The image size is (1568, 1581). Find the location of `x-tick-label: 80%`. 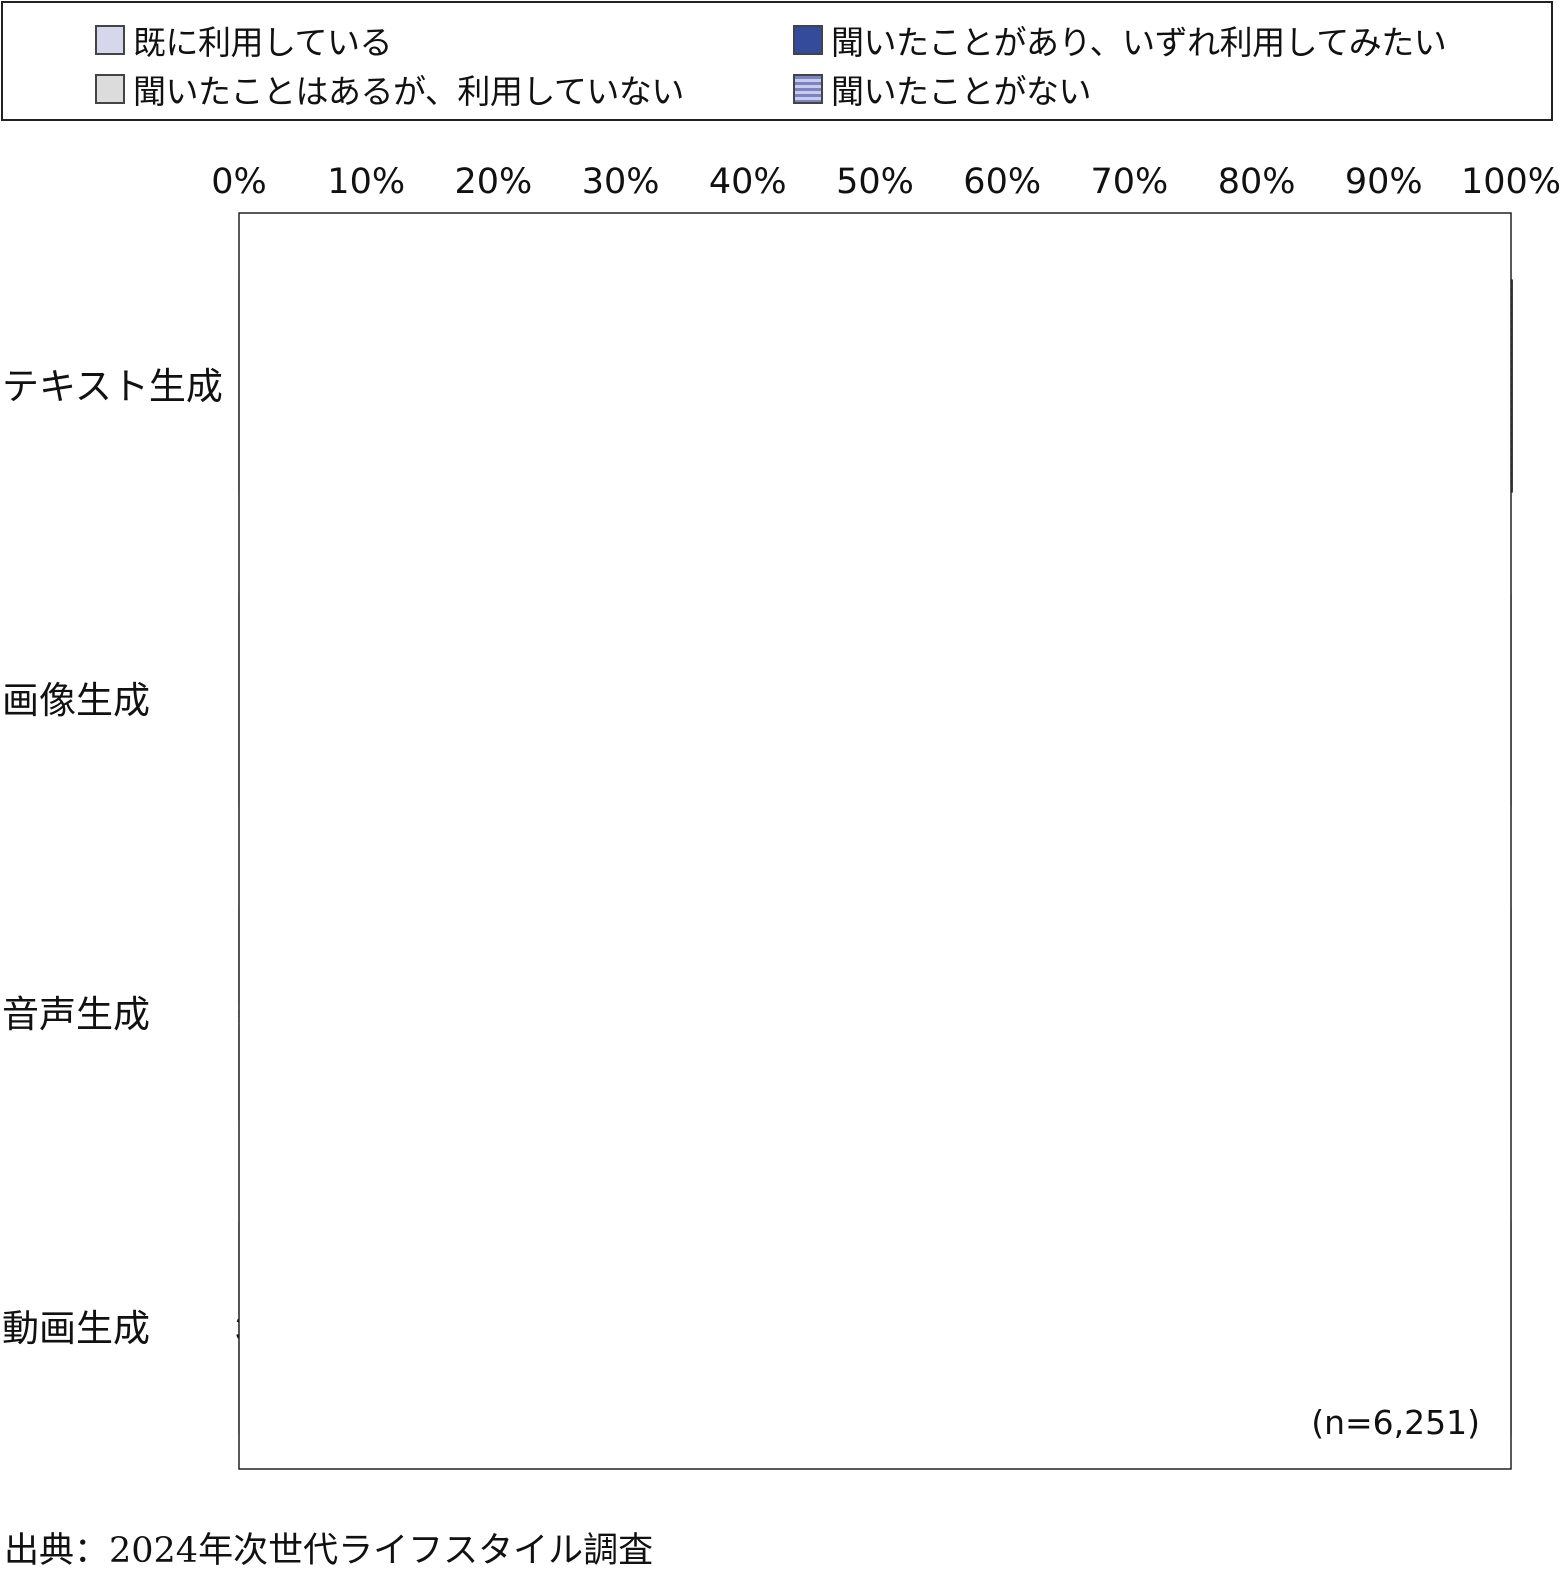

x-tick-label: 80% is located at coordinates (1257, 182).